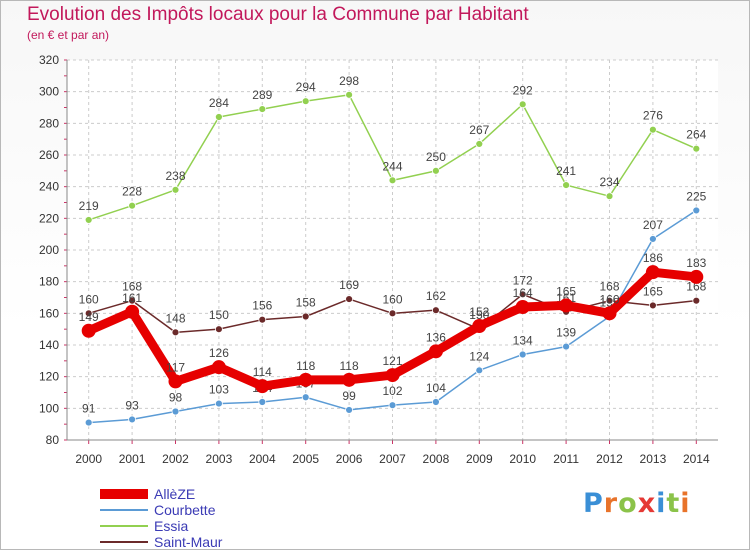  I want to click on y-tick-label: 100, so click(49, 408).